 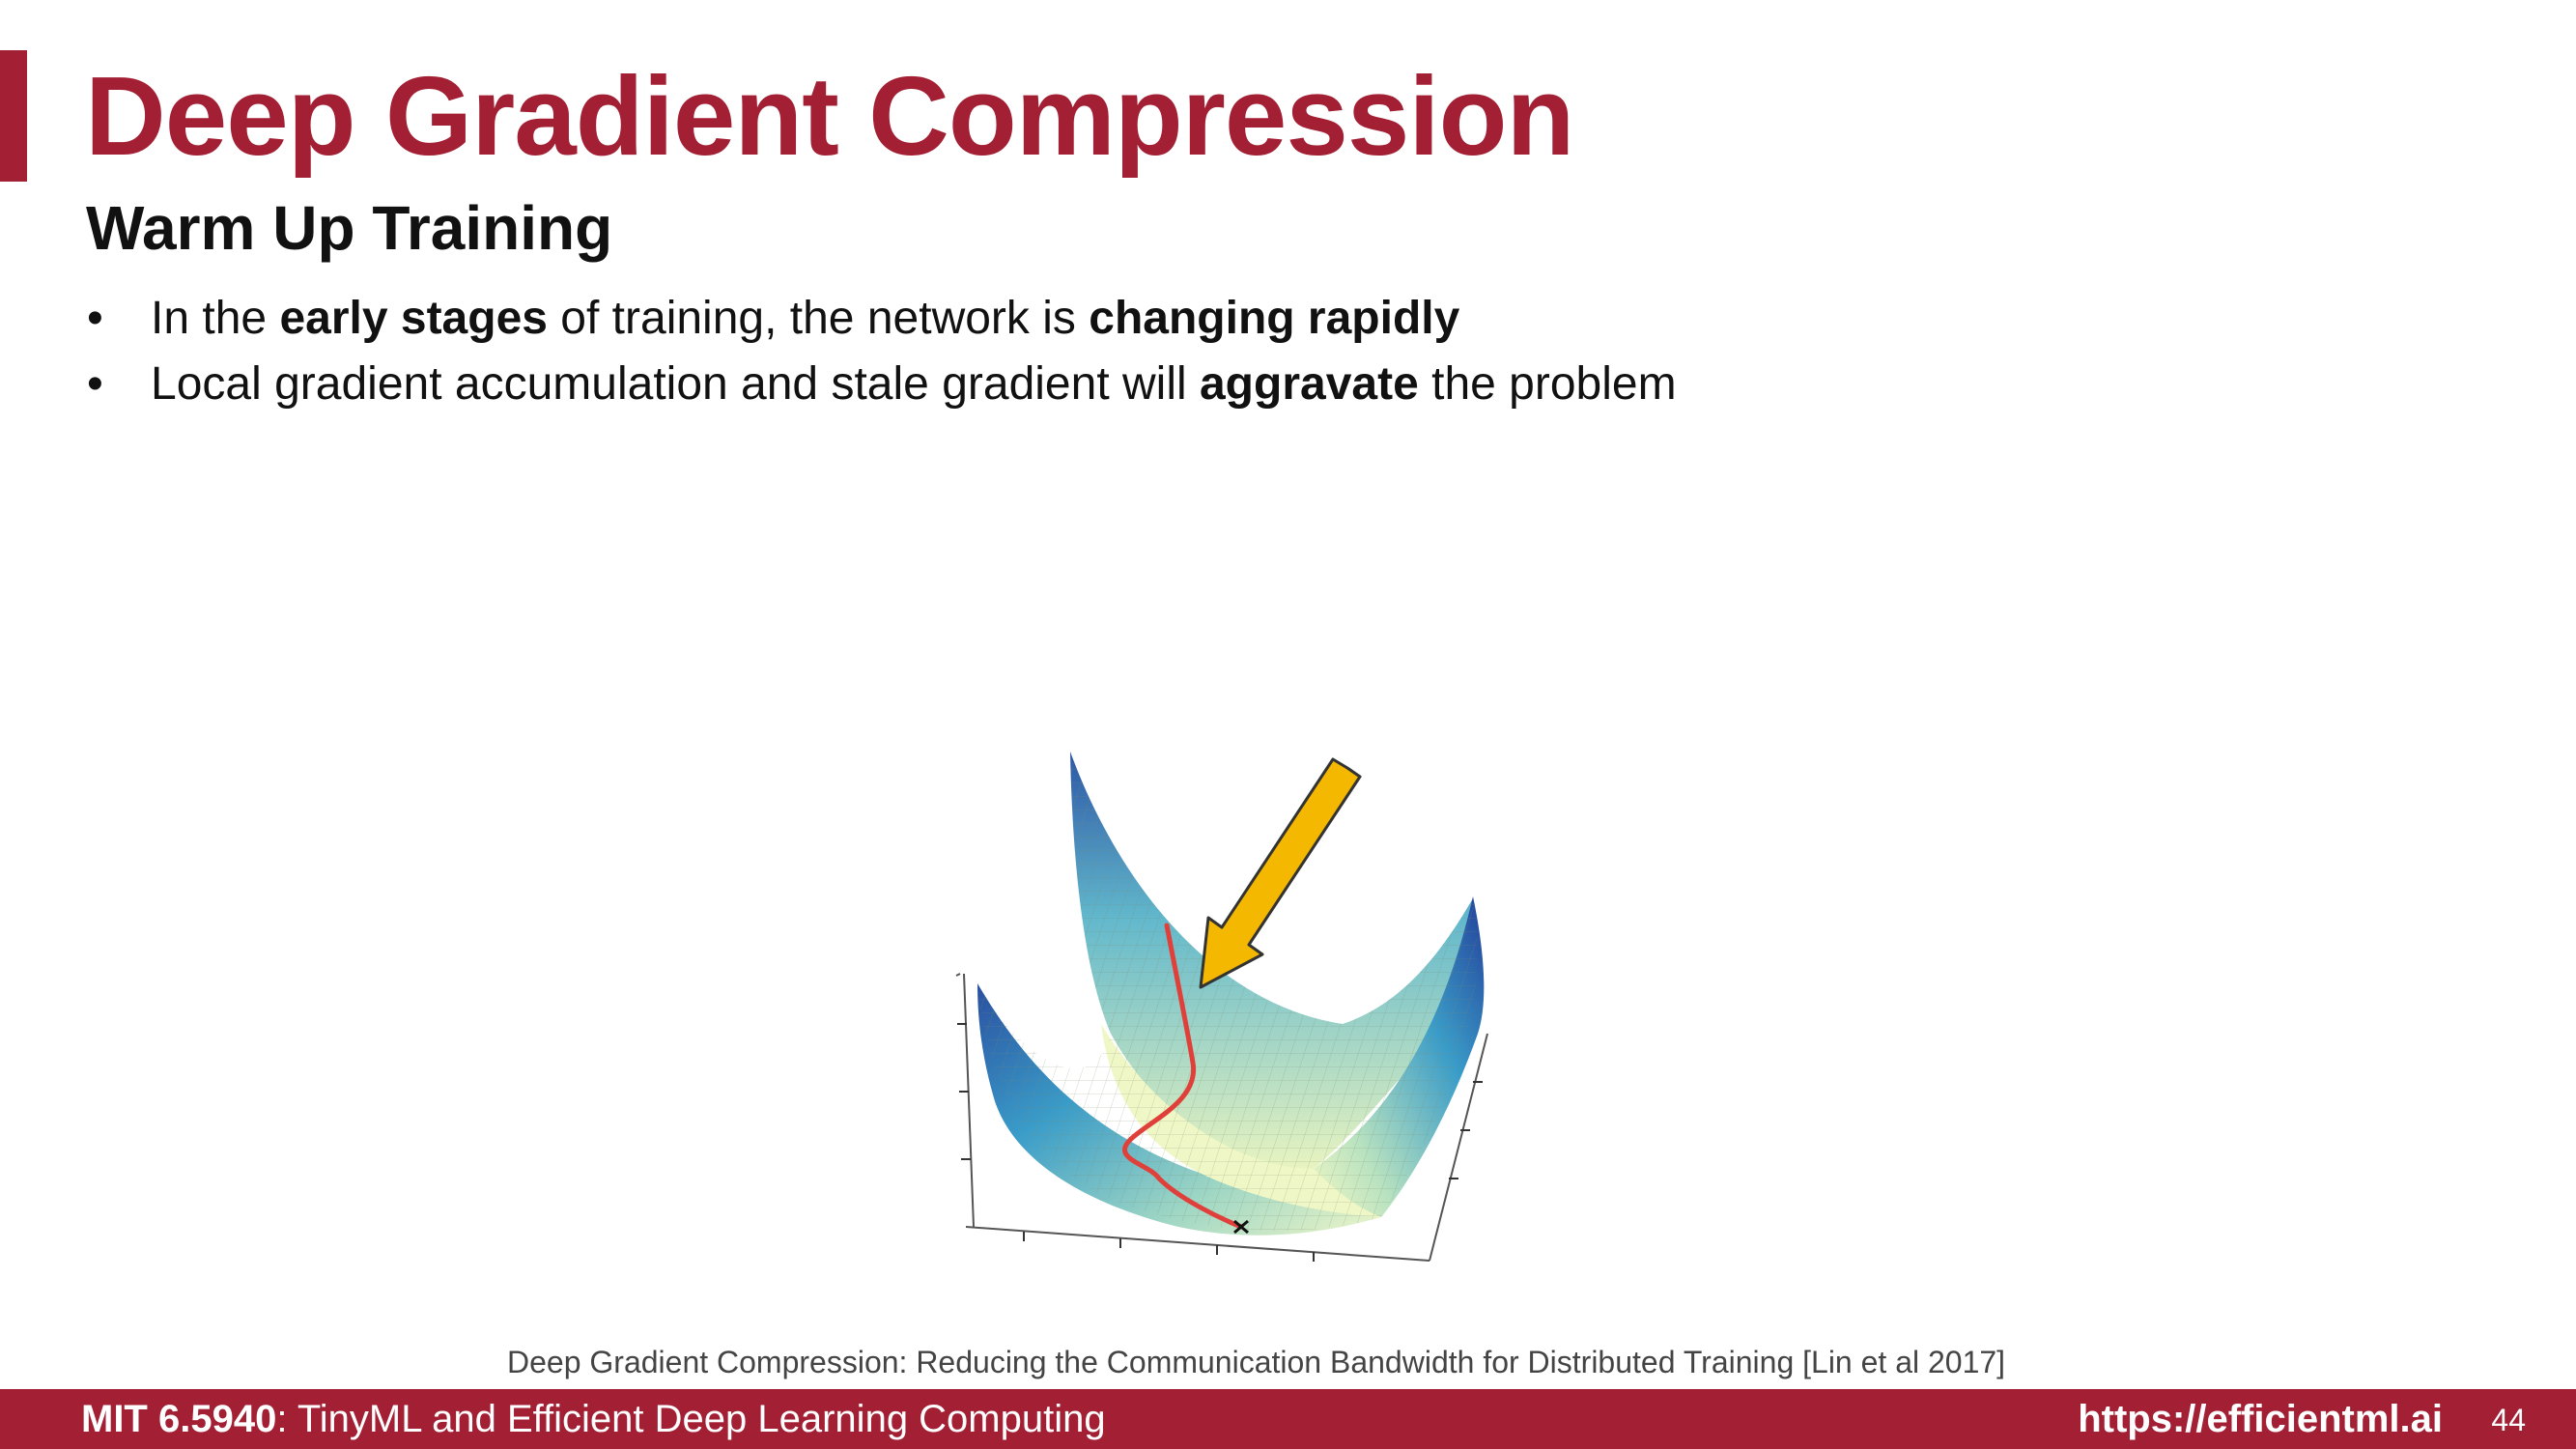 What do you see at coordinates (1241, 1227) in the screenshot?
I see `trajectory-end-marker` at bounding box center [1241, 1227].